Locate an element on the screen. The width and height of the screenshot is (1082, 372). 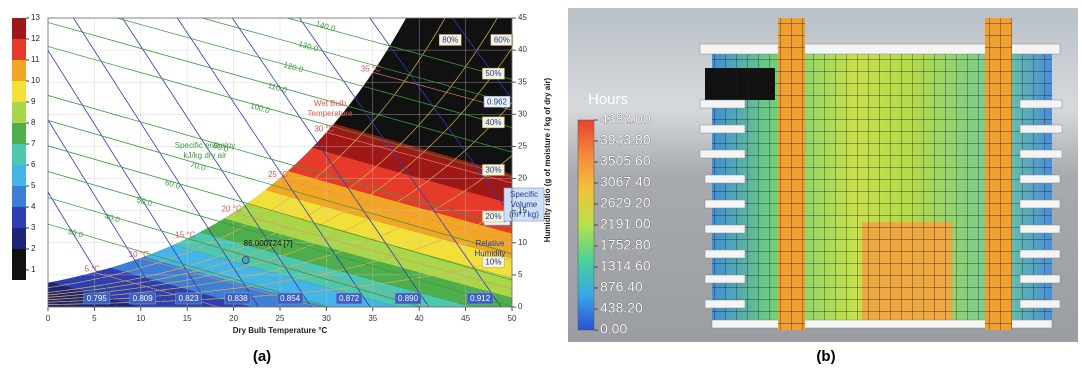
enthalpy-label: 60.0 is located at coordinates (173, 184).